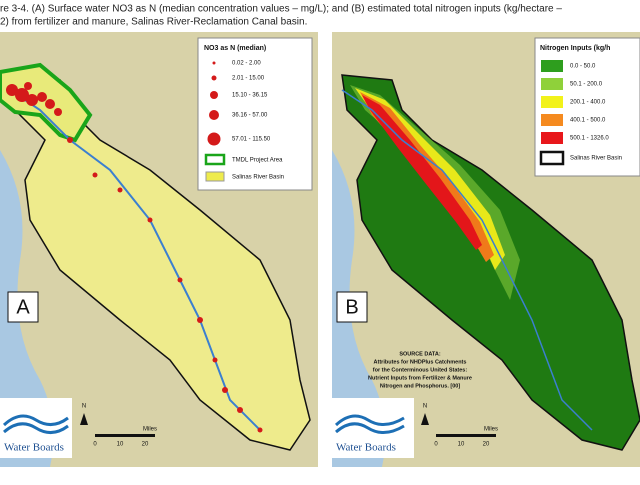 Image resolution: width=640 pixels, height=485 pixels. Describe the element at coordinates (422, 172) in the screenshot. I see `input-zone` at that location.